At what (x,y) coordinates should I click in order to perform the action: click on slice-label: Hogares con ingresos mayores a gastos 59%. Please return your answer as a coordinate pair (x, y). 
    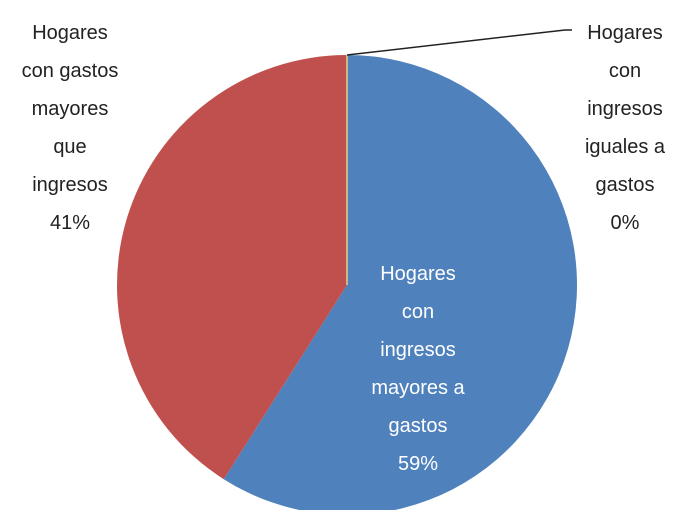
    Looking at the image, I should click on (418, 369).